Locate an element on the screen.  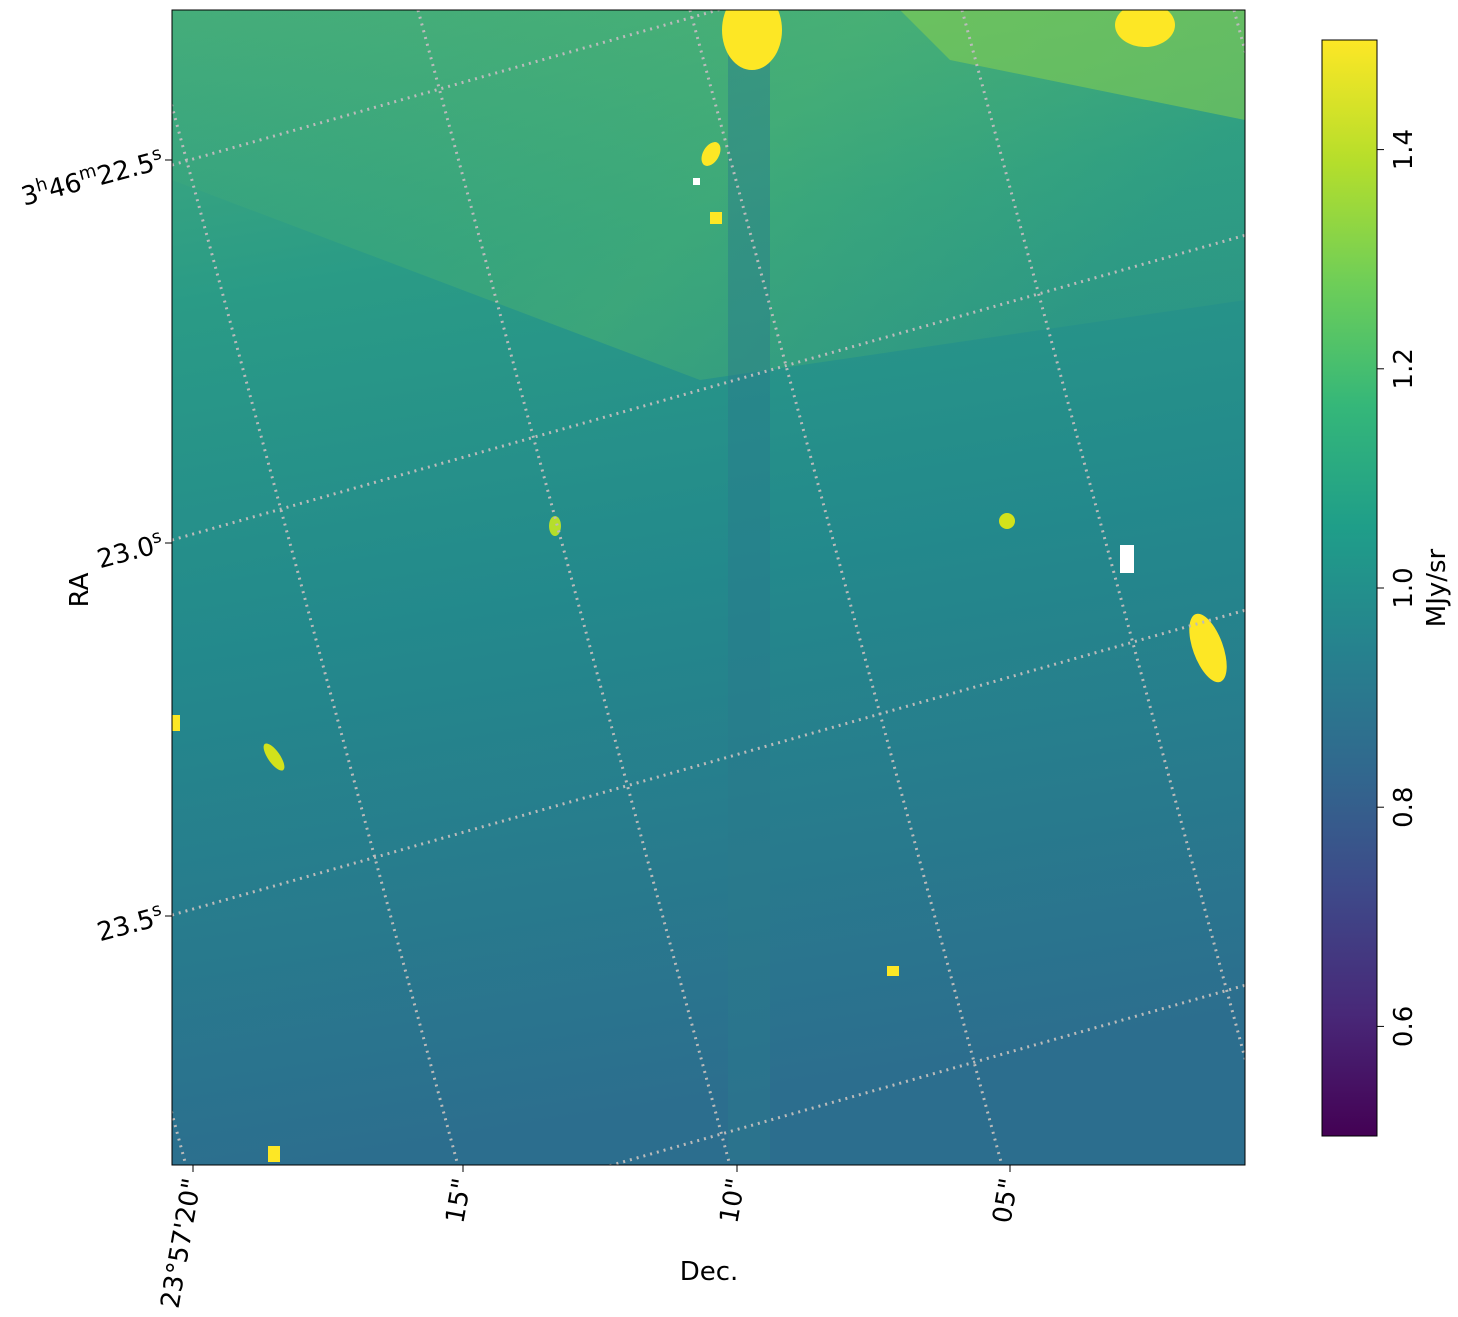
y-tick-label: 23.5s is located at coordinates (130, 923).